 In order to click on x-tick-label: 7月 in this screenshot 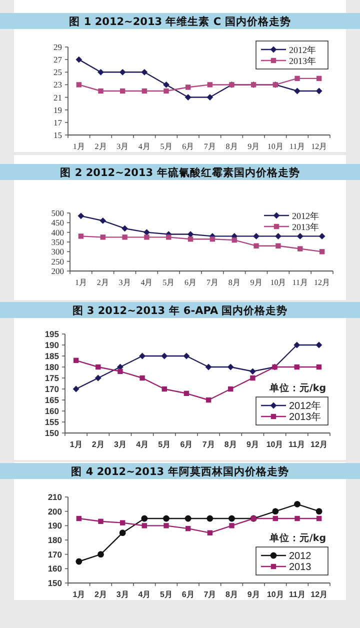, I will do `click(208, 444)`.